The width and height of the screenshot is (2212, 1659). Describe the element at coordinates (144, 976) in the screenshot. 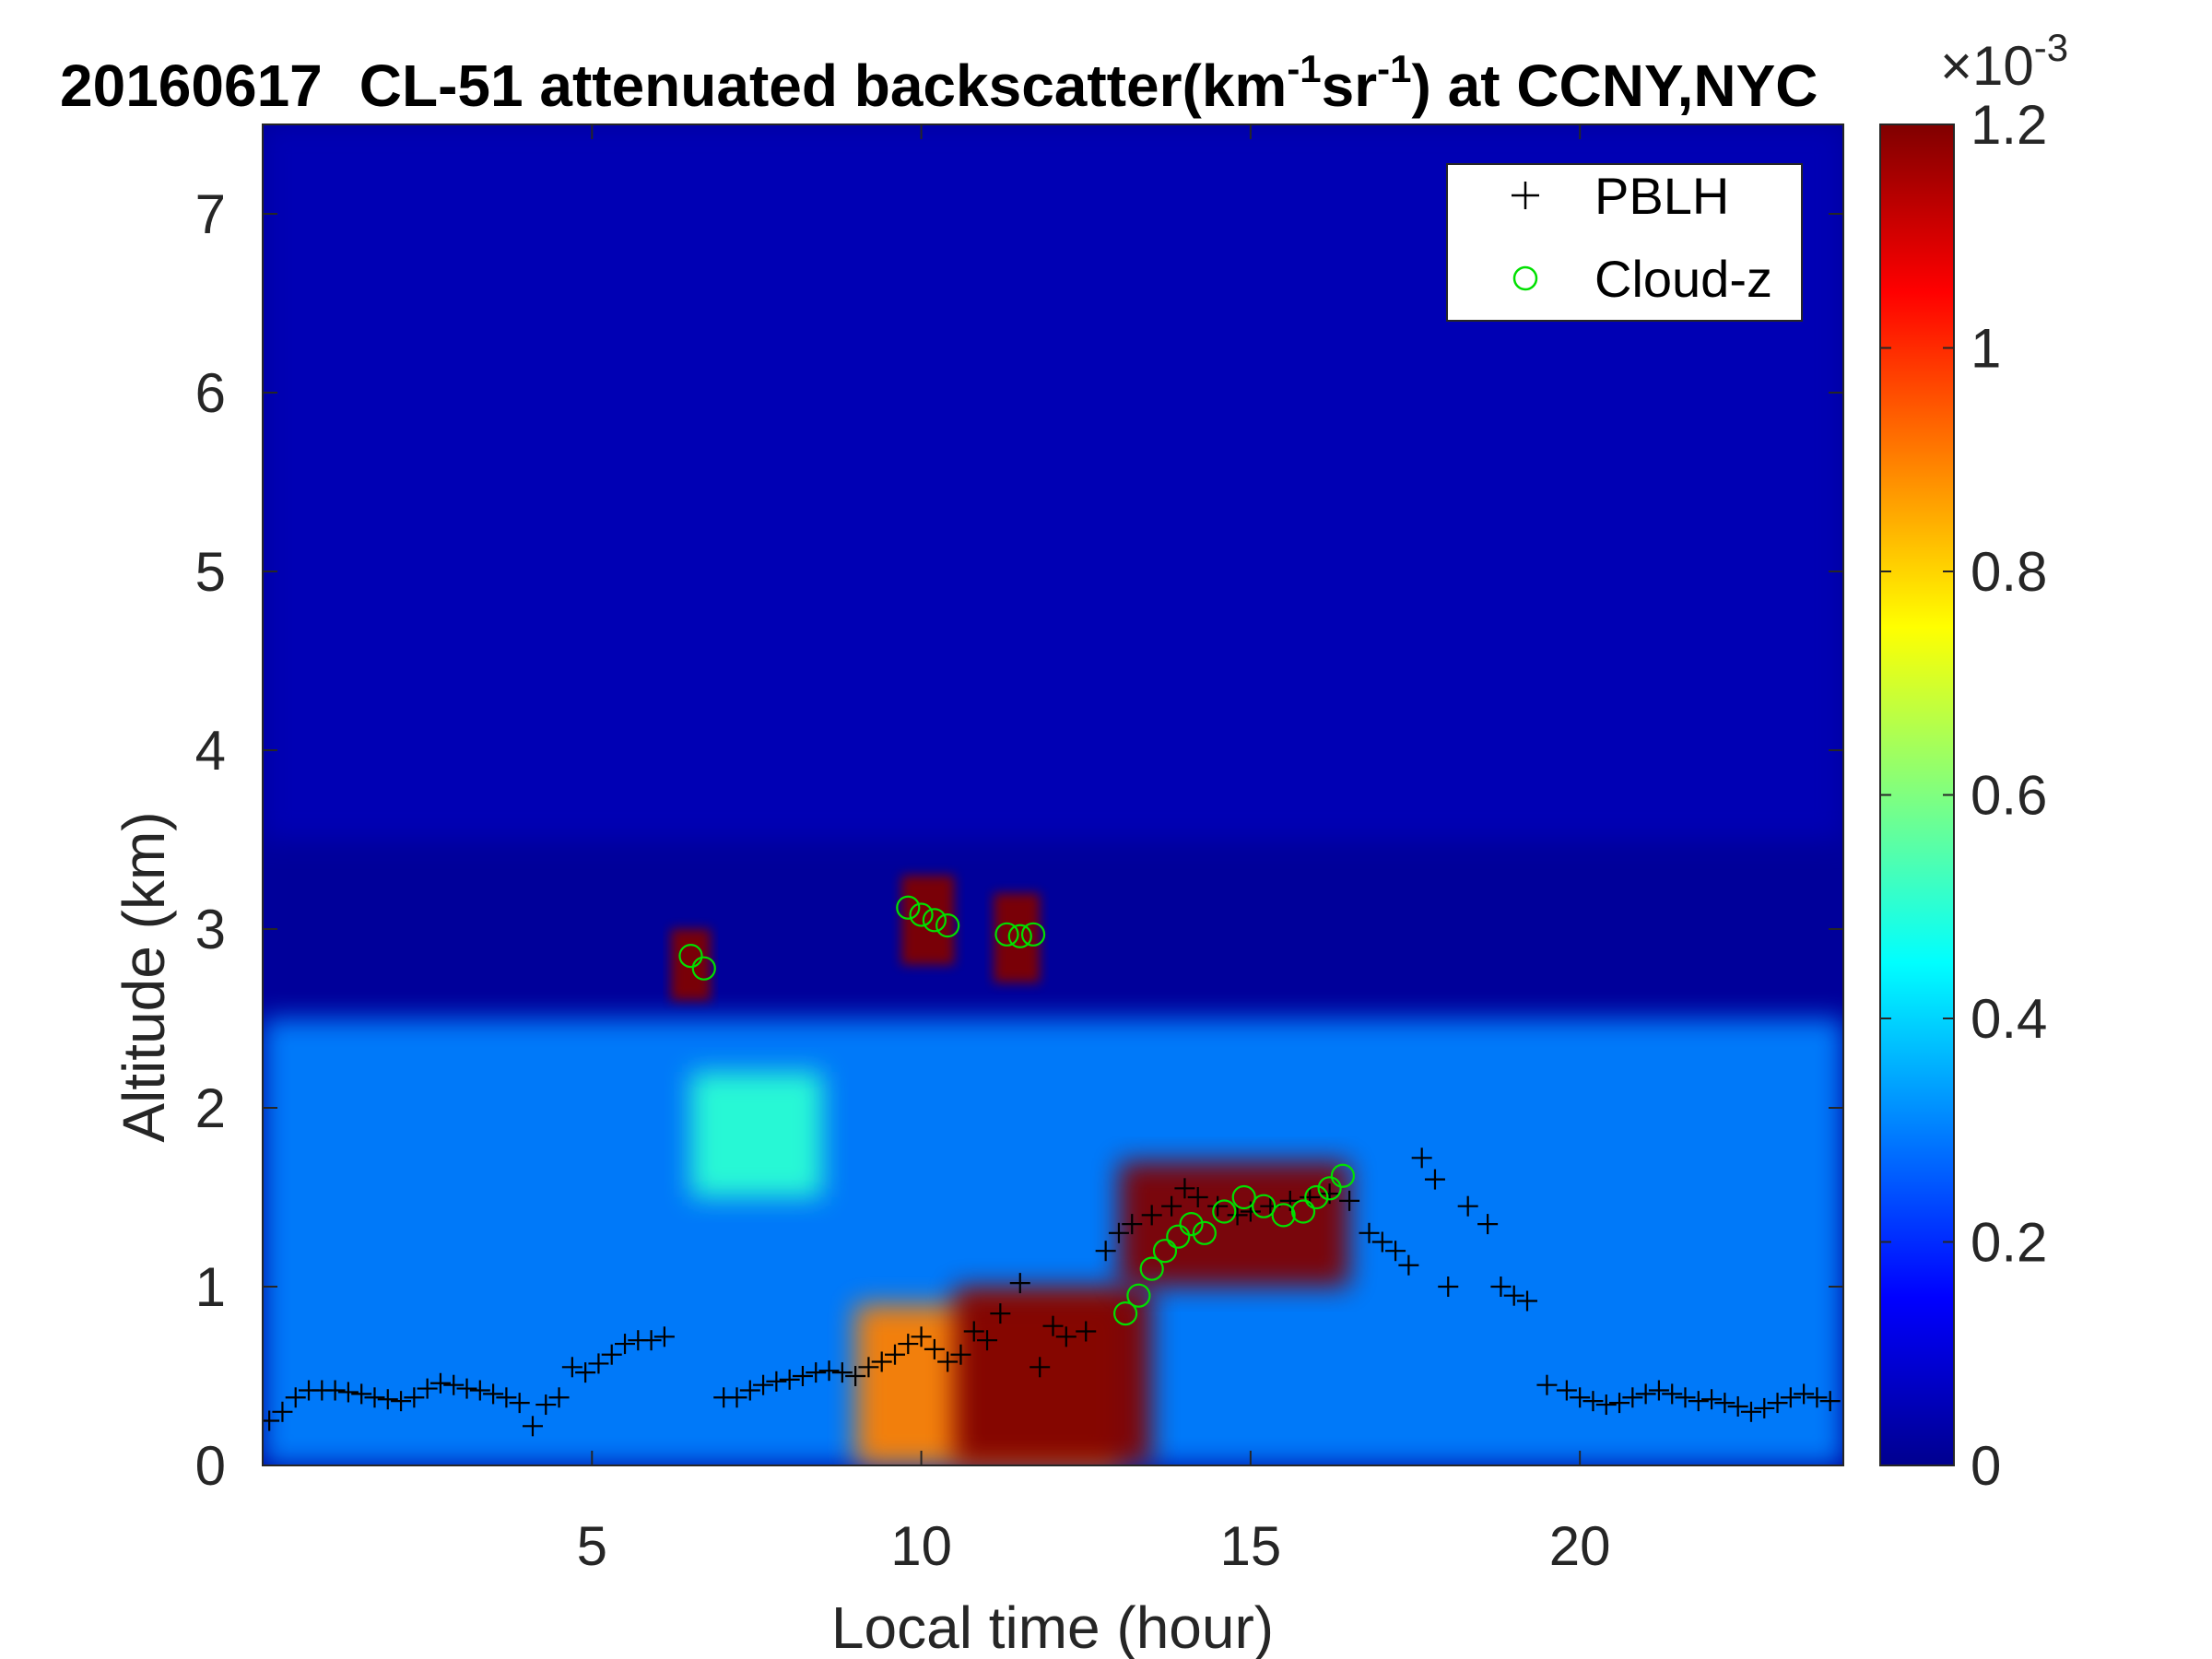

I see `y-axis-label: Altitude (km)` at that location.